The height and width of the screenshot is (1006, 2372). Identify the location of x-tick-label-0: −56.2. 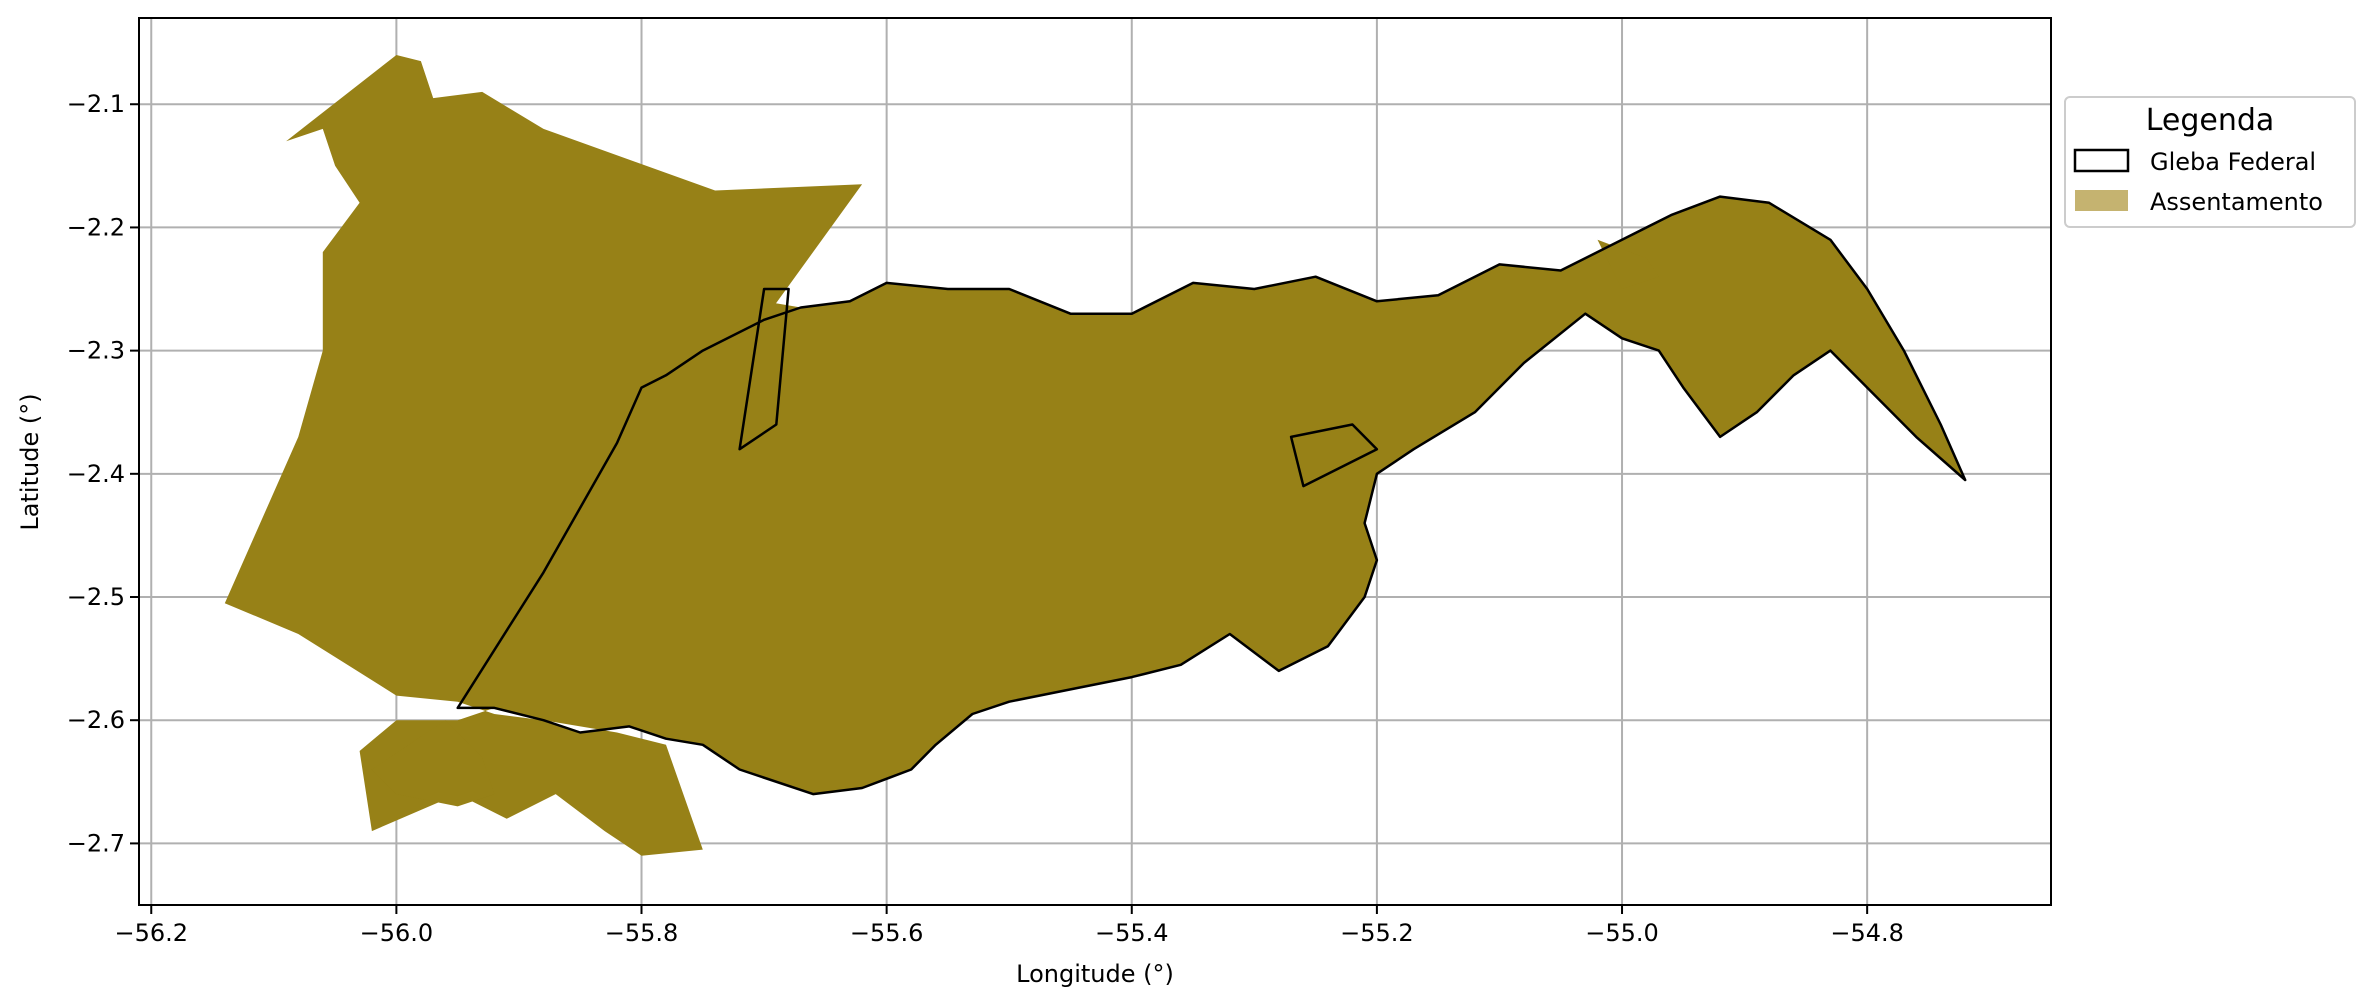
(151, 933).